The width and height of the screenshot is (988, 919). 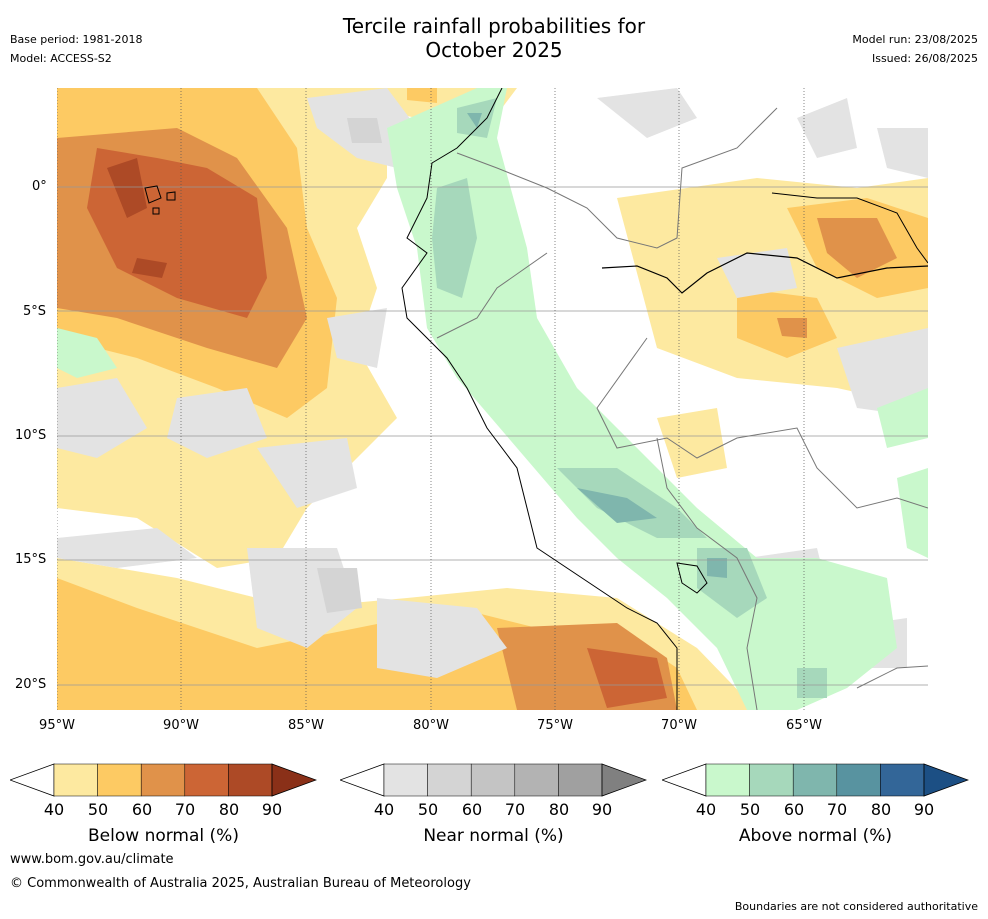 I want to click on river-north, so click(x=849, y=228).